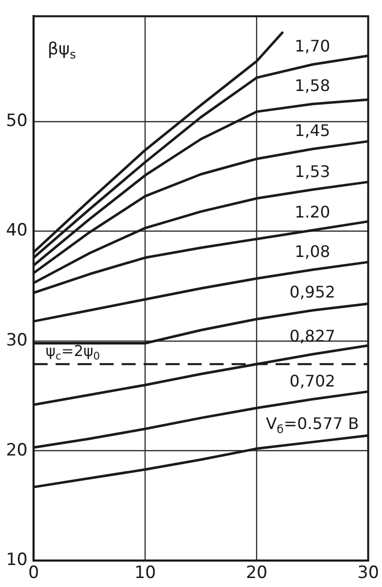  Describe the element at coordinates (145, 573) in the screenshot. I see `x-tick-label: 10` at that location.